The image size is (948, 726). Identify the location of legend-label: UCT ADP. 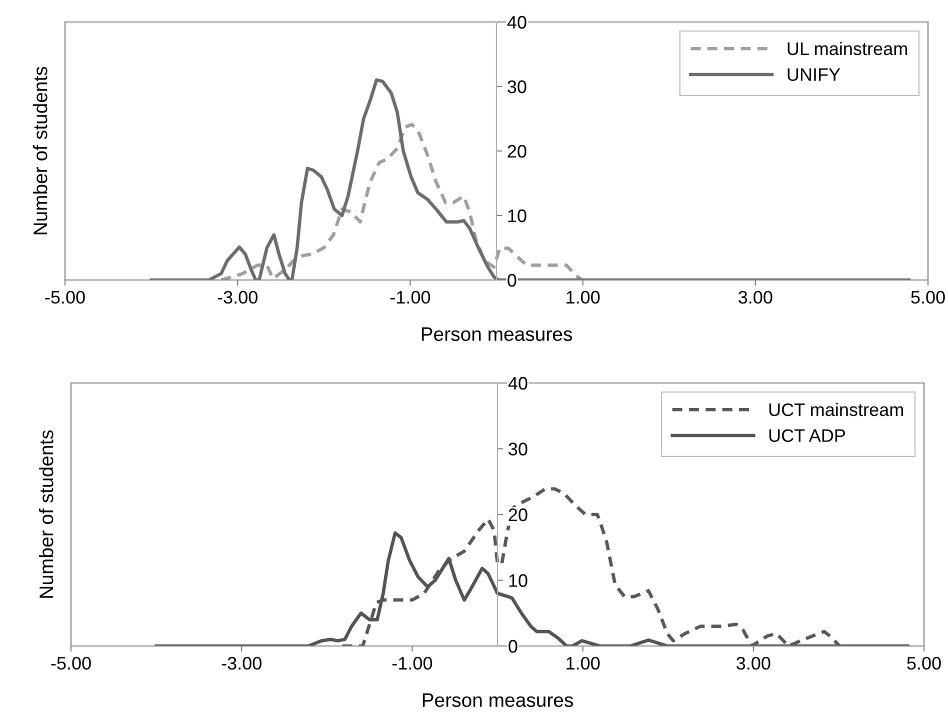
(807, 435).